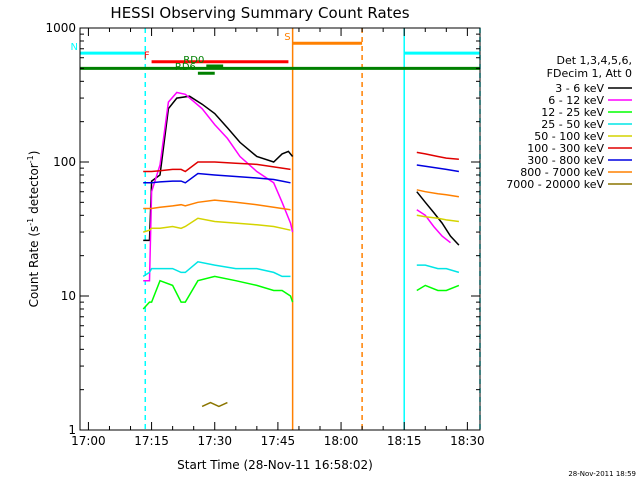  What do you see at coordinates (341, 441) in the screenshot?
I see `x-tick-label: 18:00` at bounding box center [341, 441].